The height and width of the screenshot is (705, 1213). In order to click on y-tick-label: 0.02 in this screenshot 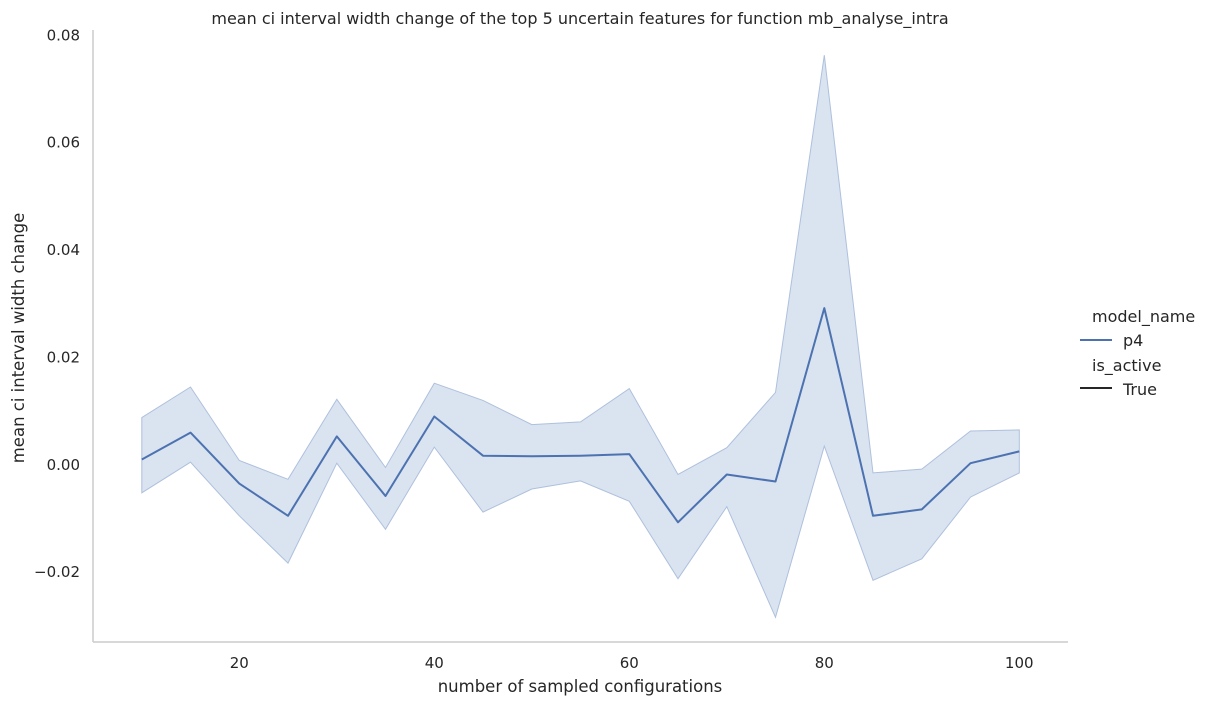, I will do `click(63, 357)`.